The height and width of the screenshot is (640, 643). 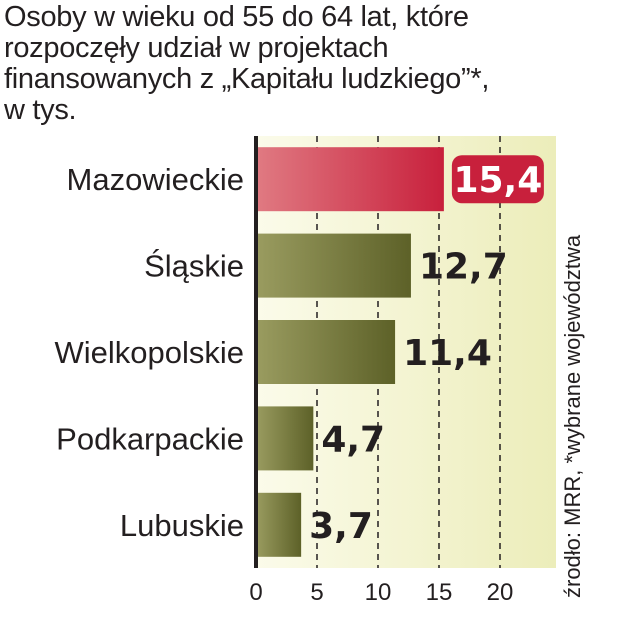 What do you see at coordinates (333, 265) in the screenshot?
I see `bar-śląskie` at bounding box center [333, 265].